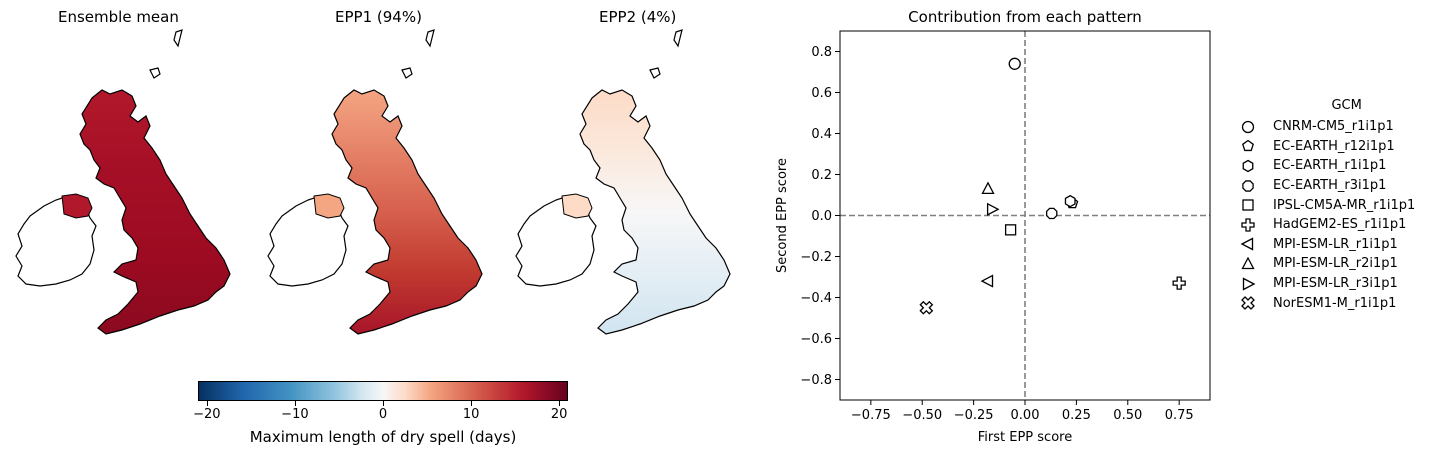 Image resolution: width=1440 pixels, height=454 pixels. What do you see at coordinates (1025, 437) in the screenshot?
I see `x-axis-label: First EPP score` at bounding box center [1025, 437].